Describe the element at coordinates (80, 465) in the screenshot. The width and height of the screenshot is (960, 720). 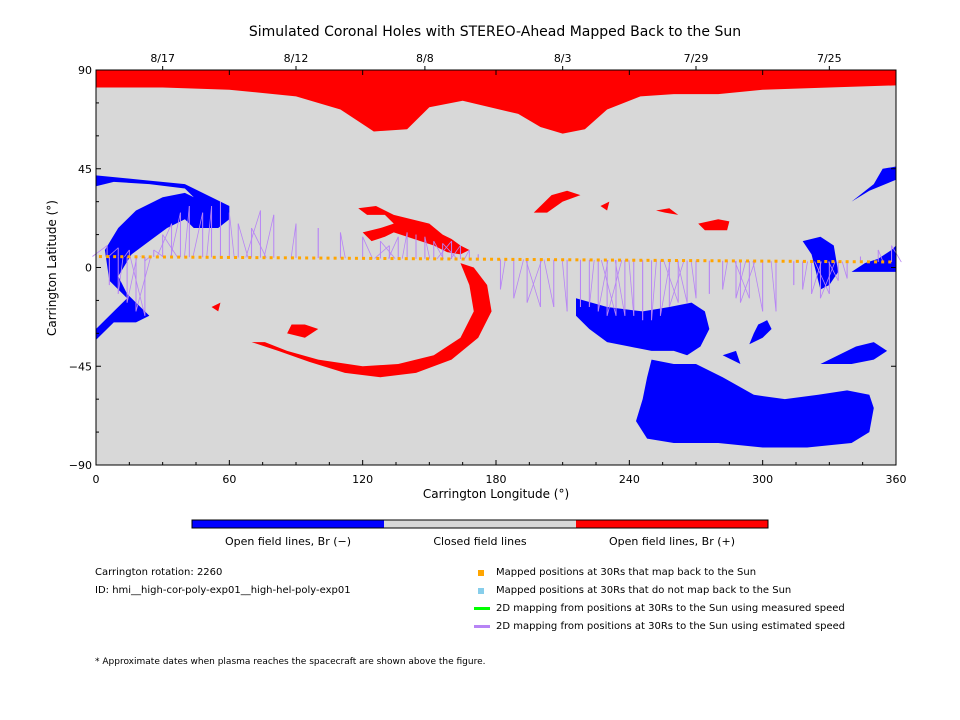
I see `y-tick-label: −90` at that location.